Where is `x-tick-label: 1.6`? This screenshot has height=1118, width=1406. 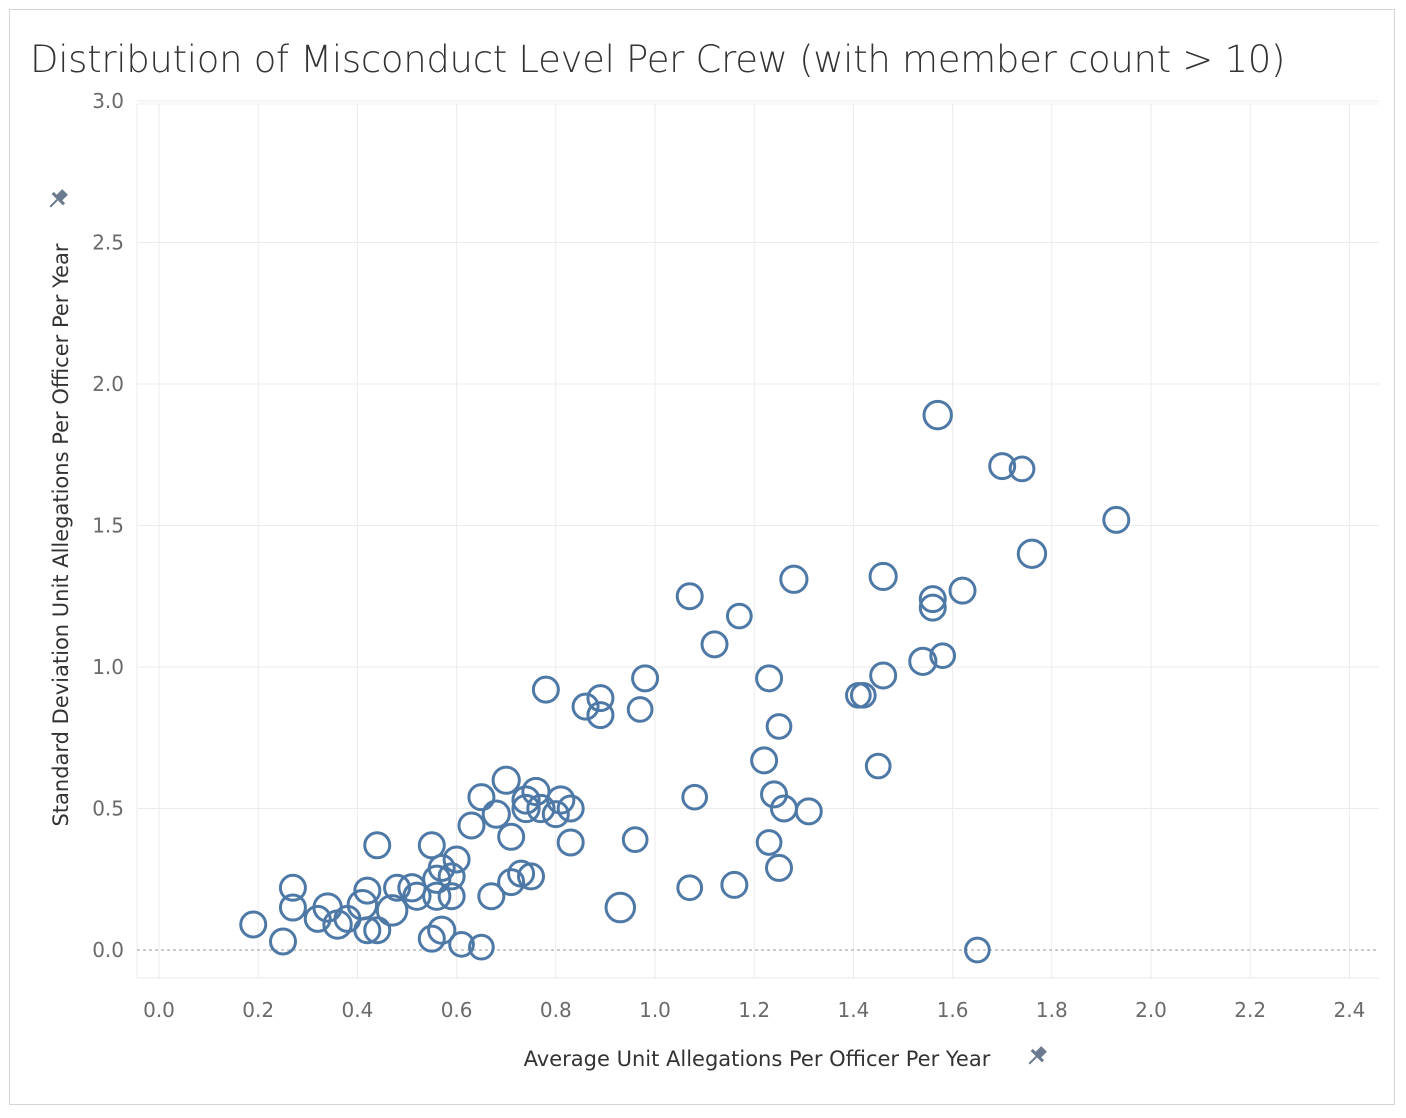
x-tick-label: 1.6 is located at coordinates (953, 1010).